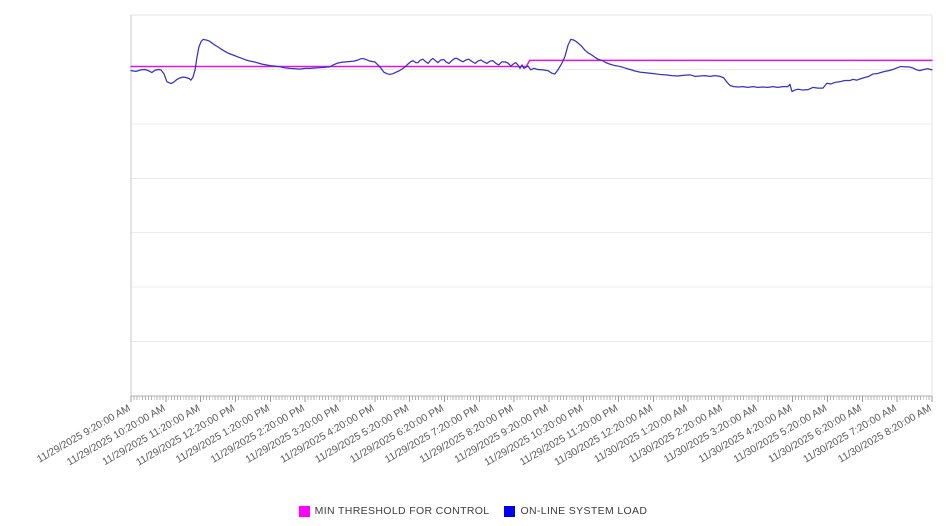 This screenshot has width=946, height=526. Describe the element at coordinates (584, 511) in the screenshot. I see `legend-label-online-system-load: ON-LINE SYSTEM LOAD` at that location.